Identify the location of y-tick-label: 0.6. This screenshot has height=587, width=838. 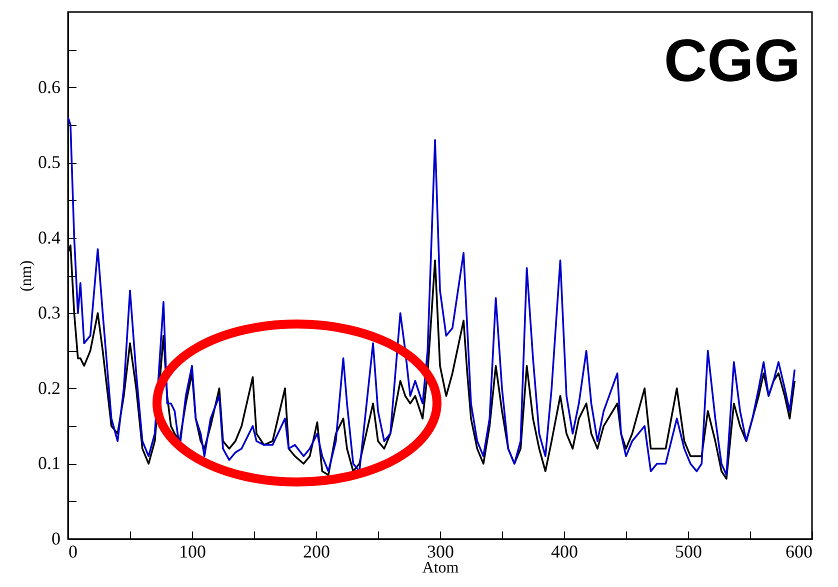
(49, 86).